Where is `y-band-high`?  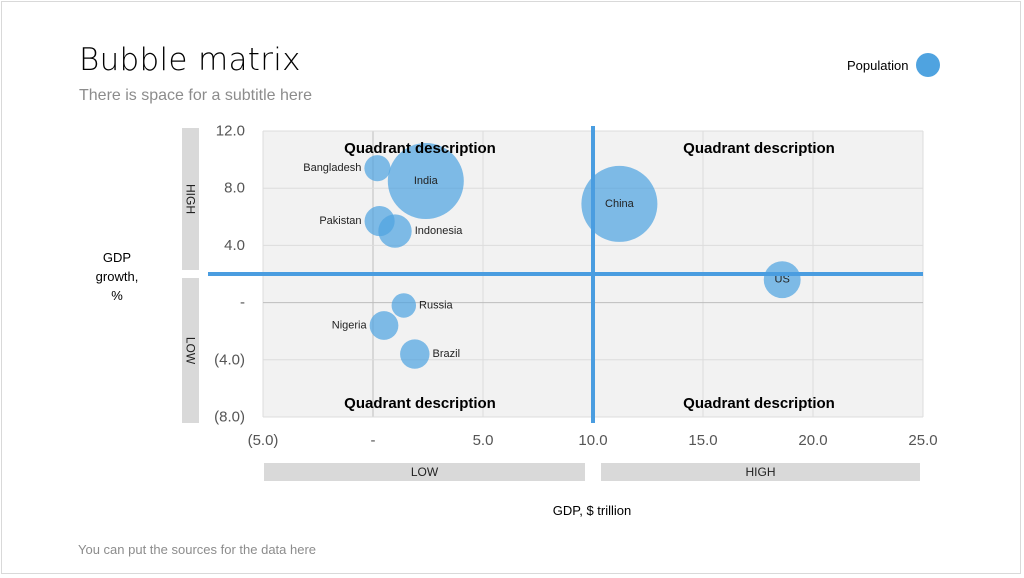 y-band-high is located at coordinates (190, 199).